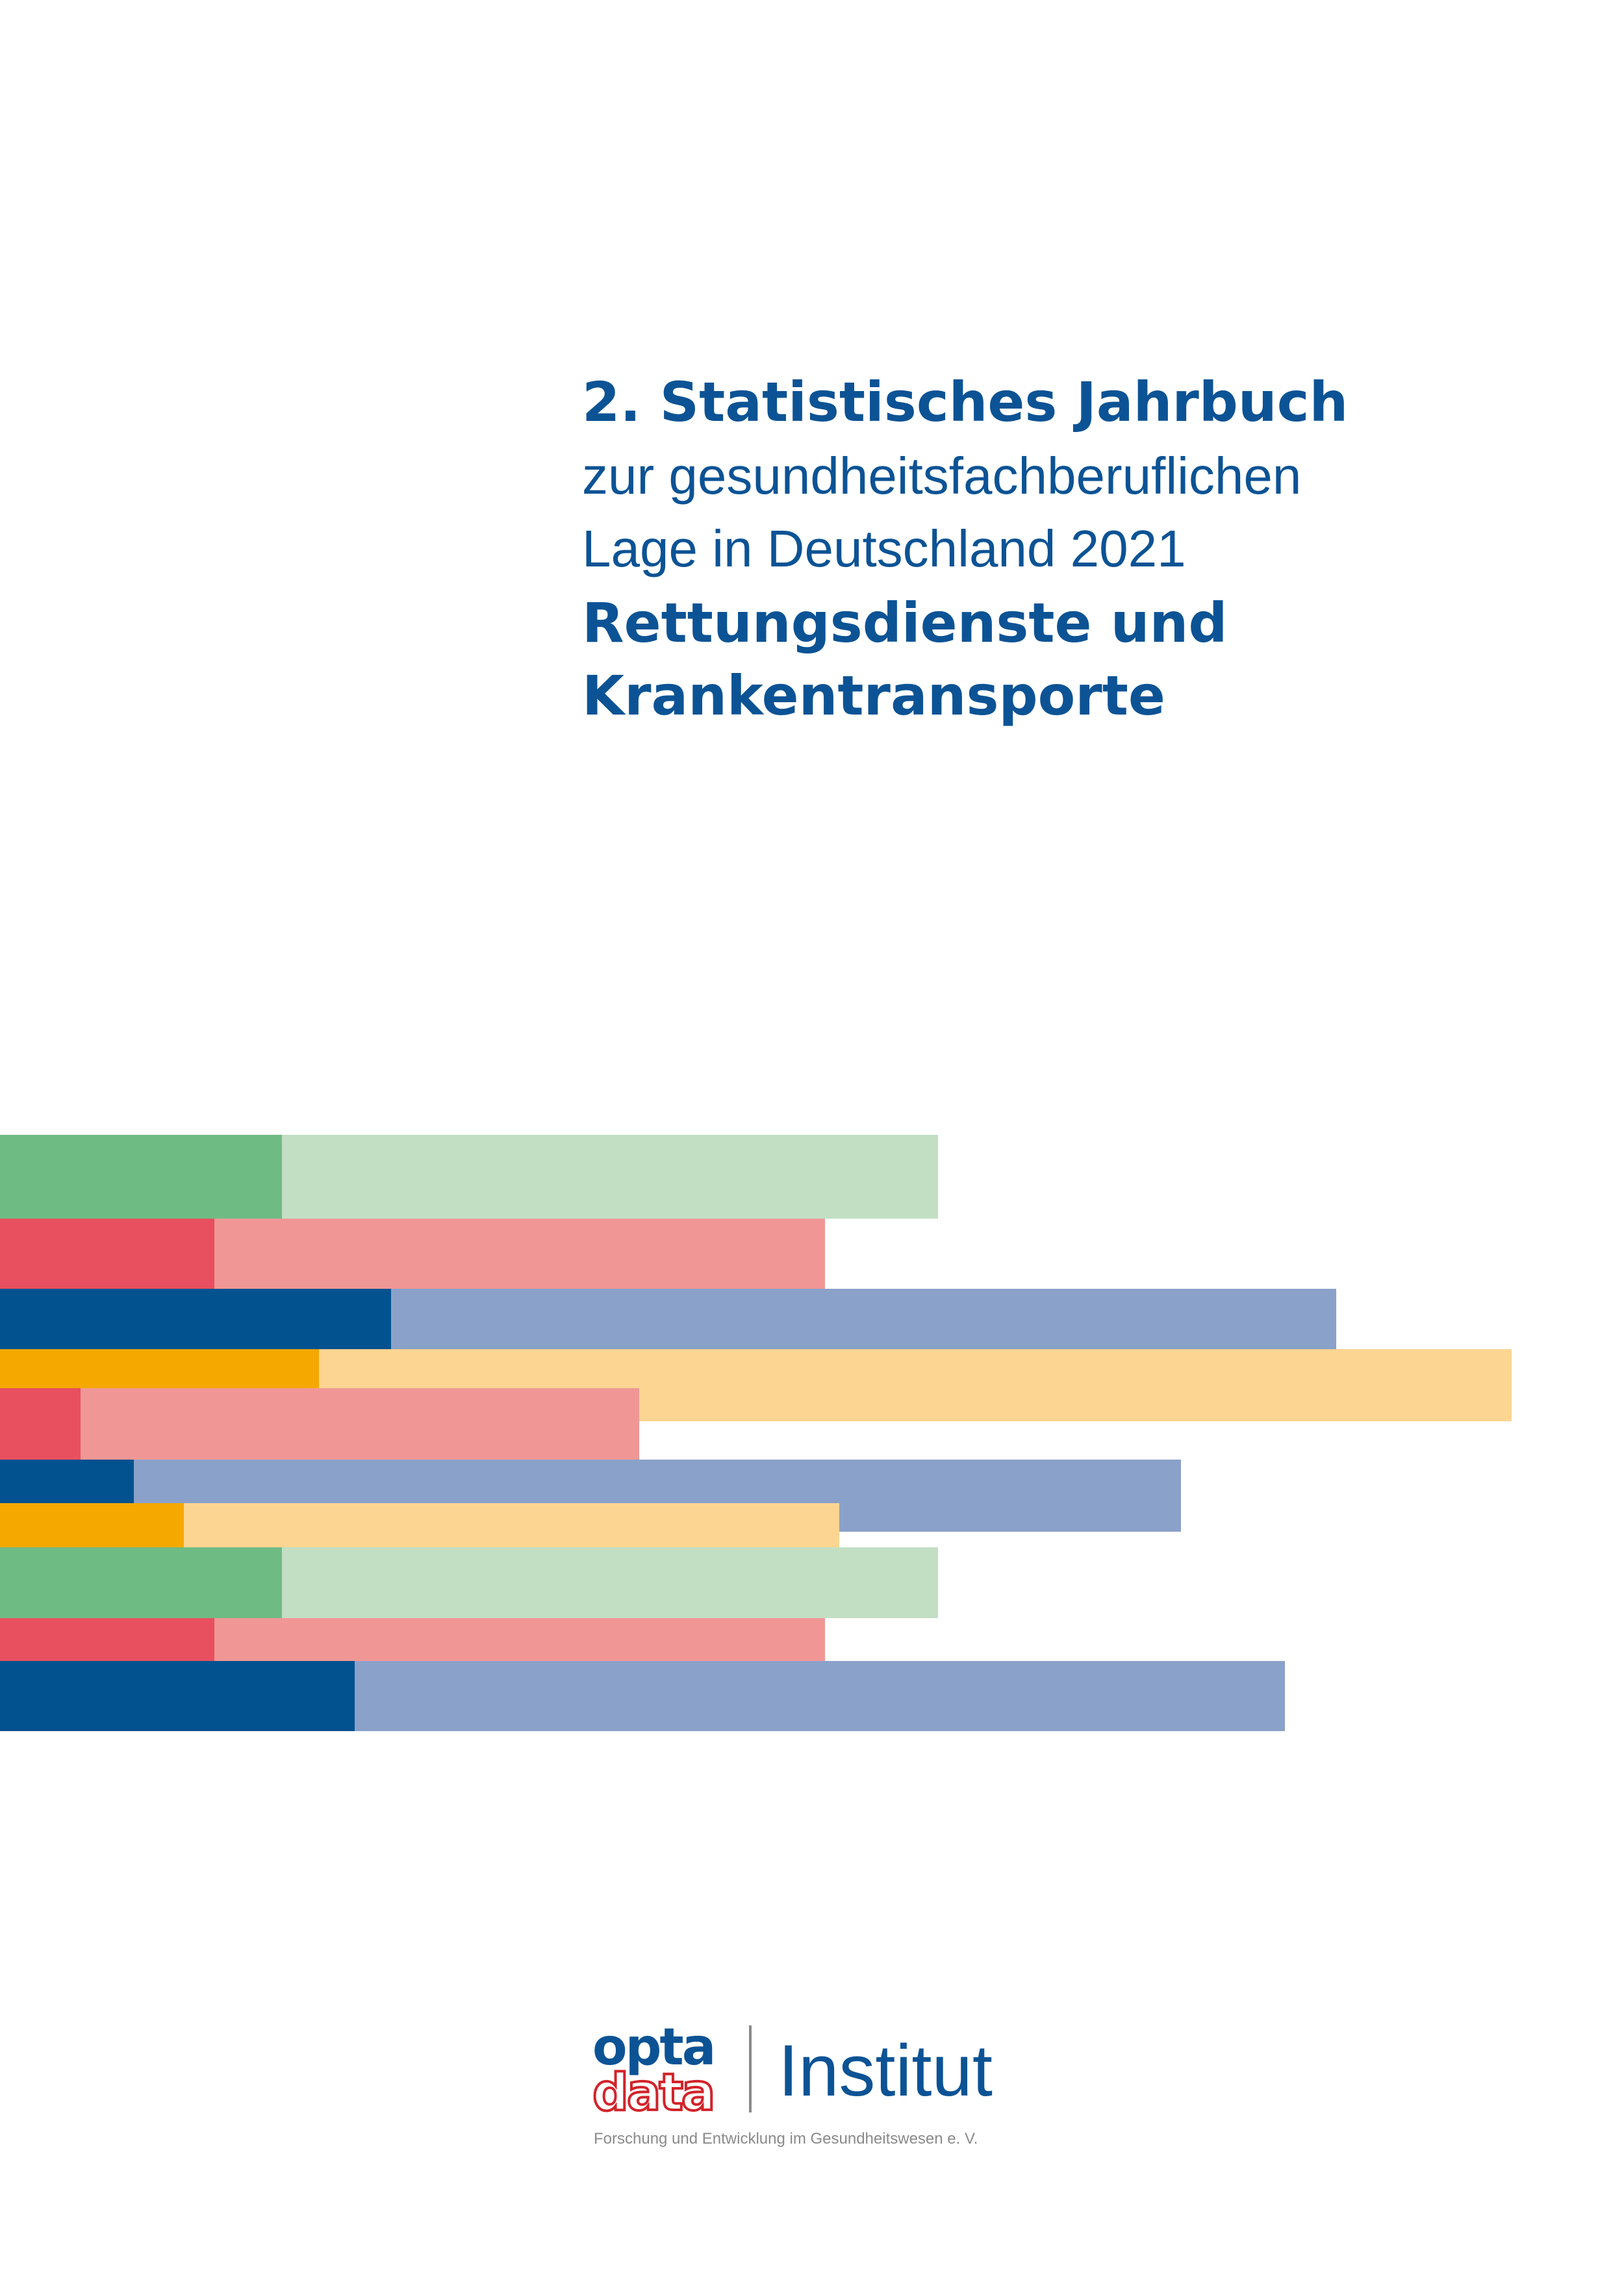 The width and height of the screenshot is (1624, 2269). Describe the element at coordinates (873, 696) in the screenshot. I see `title-line: Krankentransporte` at that location.